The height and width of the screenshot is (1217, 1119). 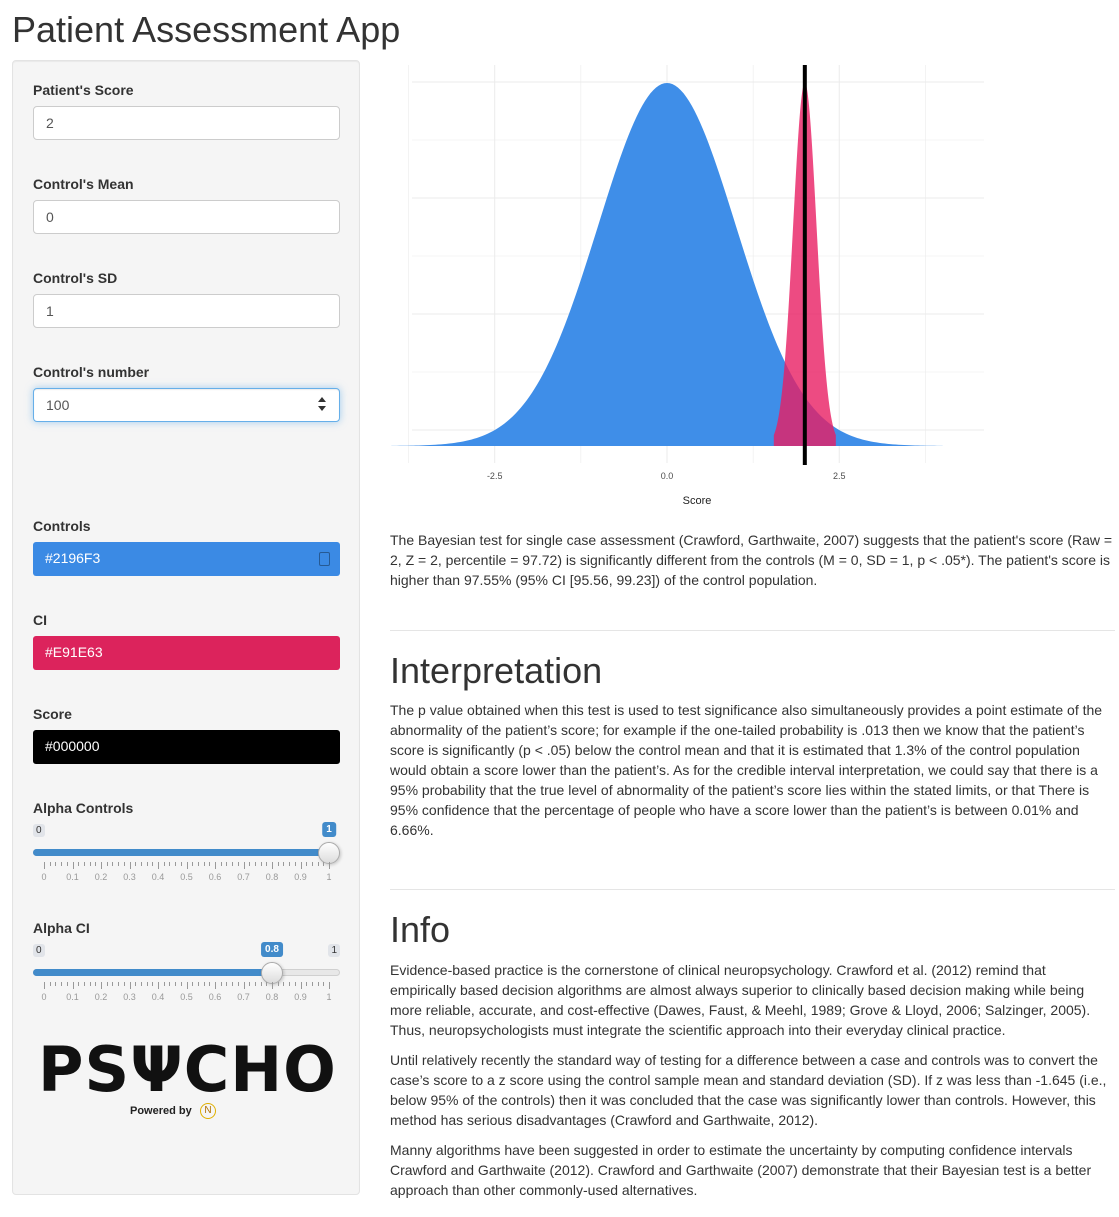 I want to click on ci-color-value: #E91E63, so click(x=74, y=652).